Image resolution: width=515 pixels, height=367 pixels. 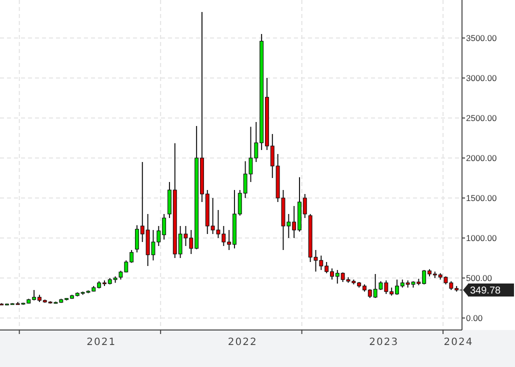 I want to click on x-tick-label: 2022, so click(x=243, y=342).